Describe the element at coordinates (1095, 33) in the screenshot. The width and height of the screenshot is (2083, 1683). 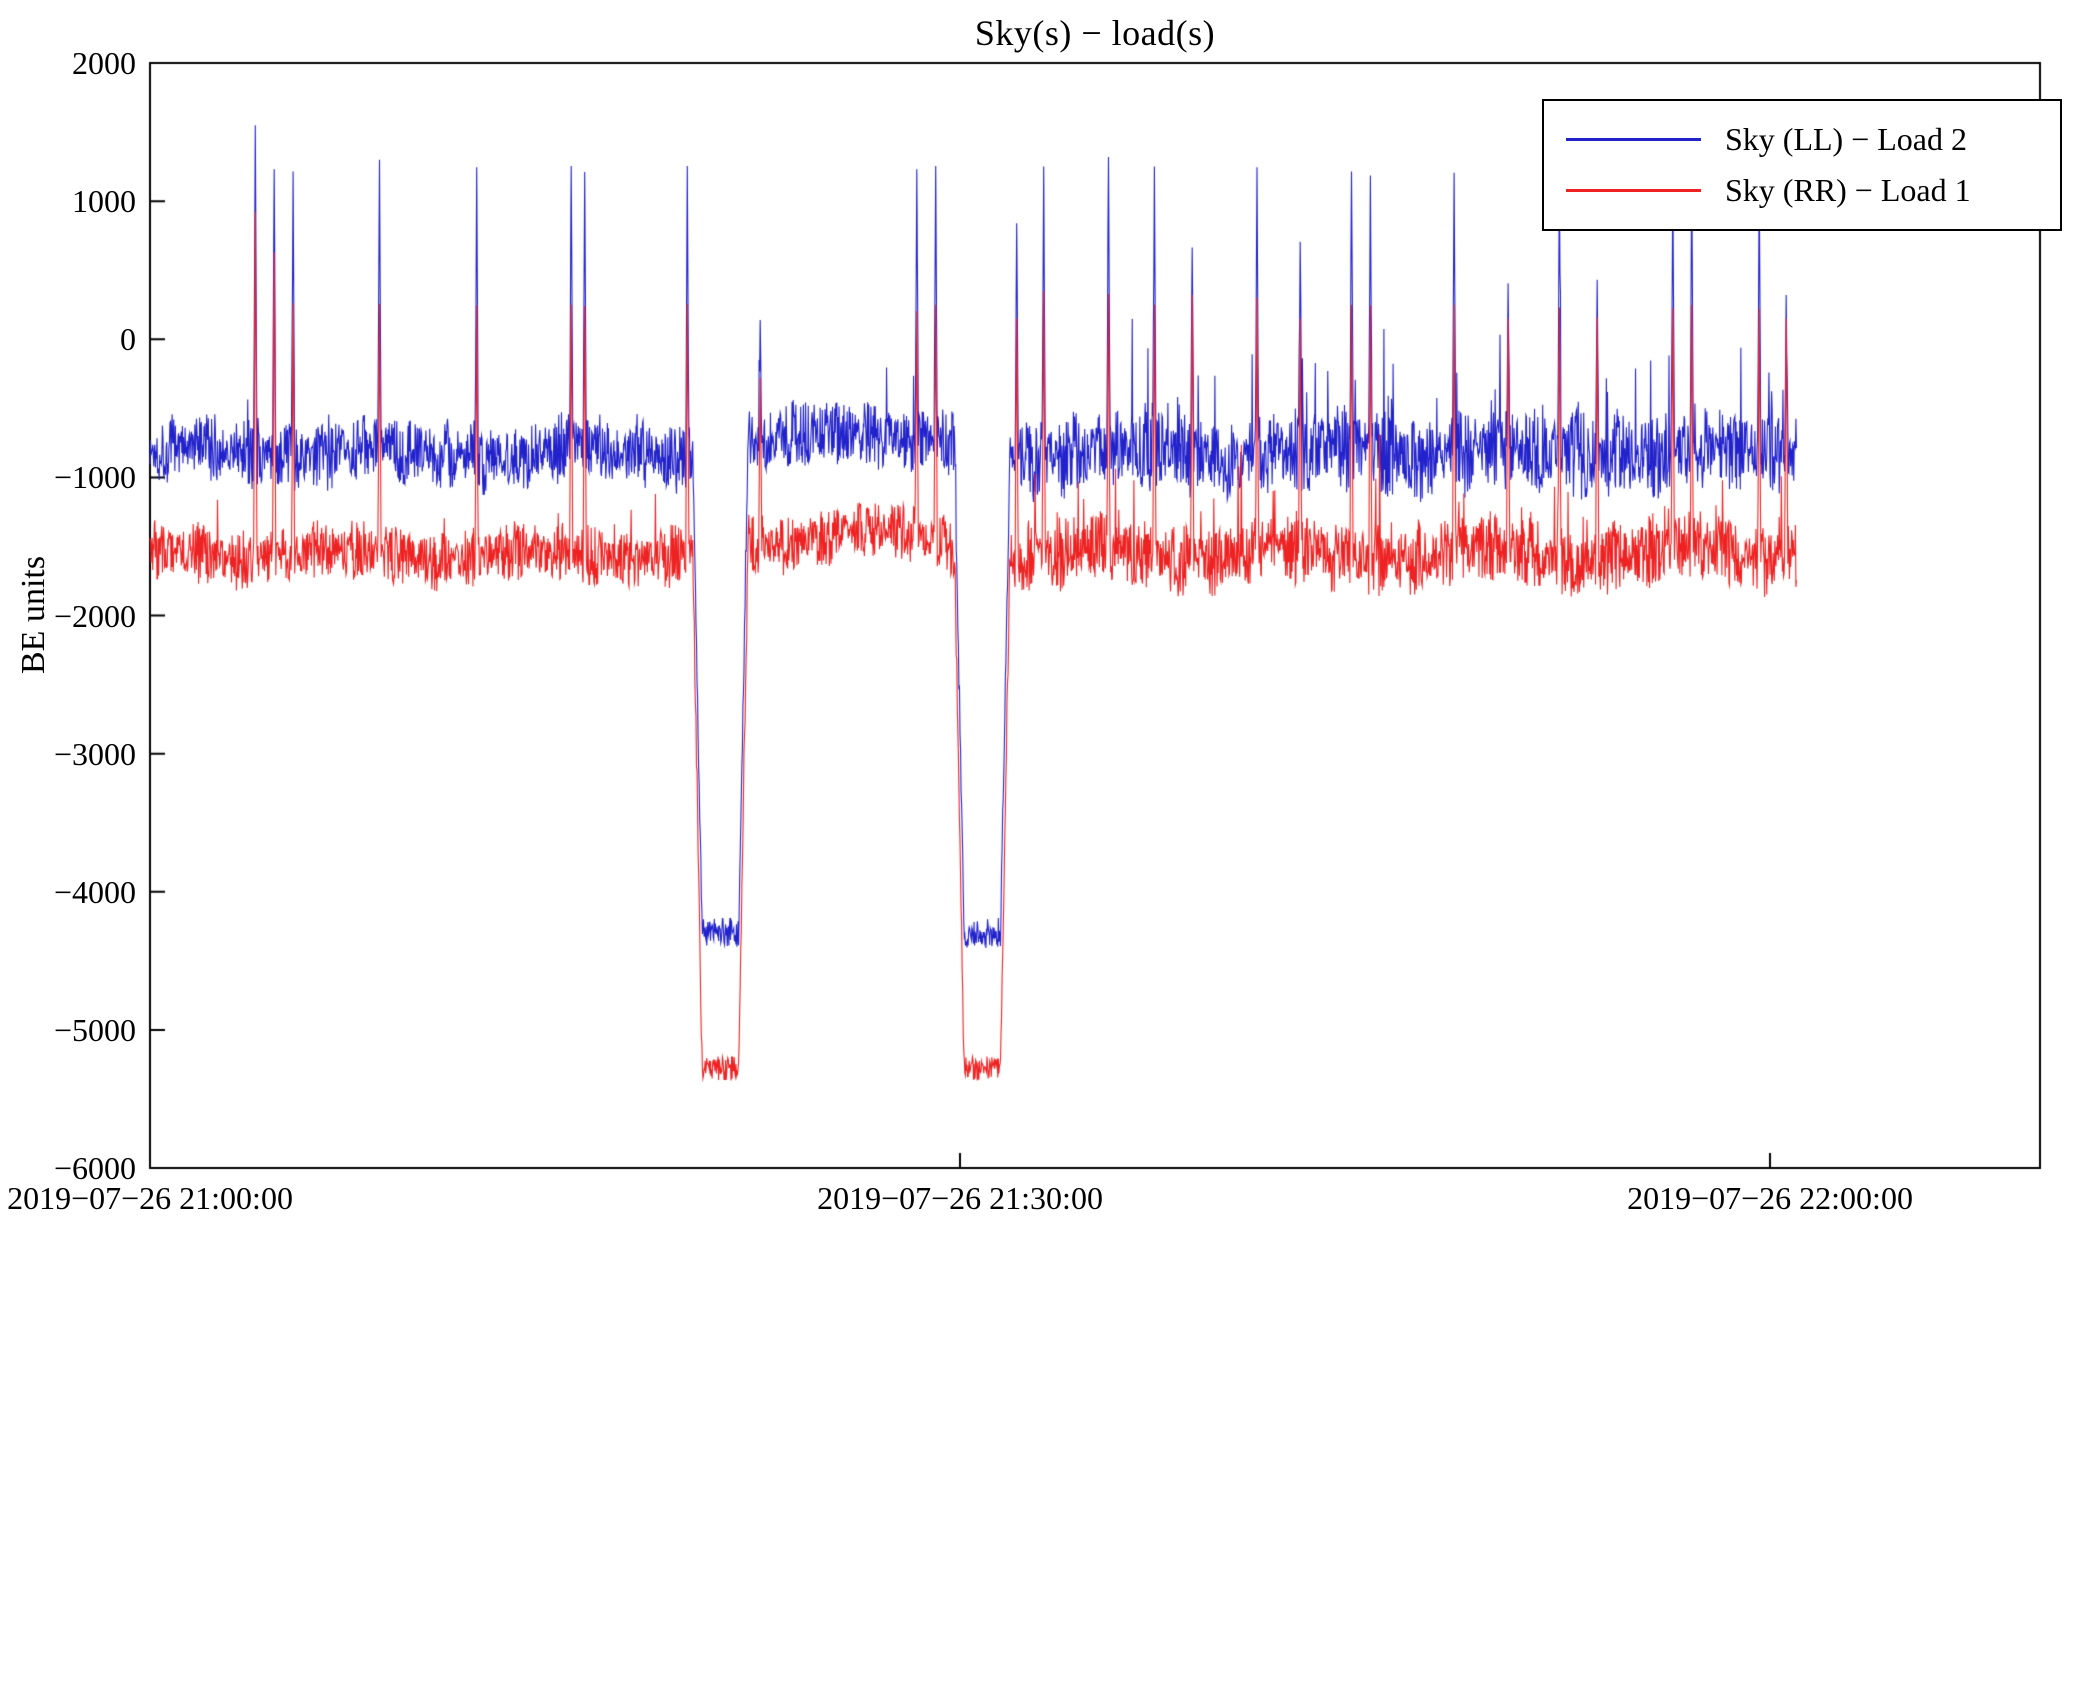
I see `chart-title: Sky(s) − load(s)` at that location.